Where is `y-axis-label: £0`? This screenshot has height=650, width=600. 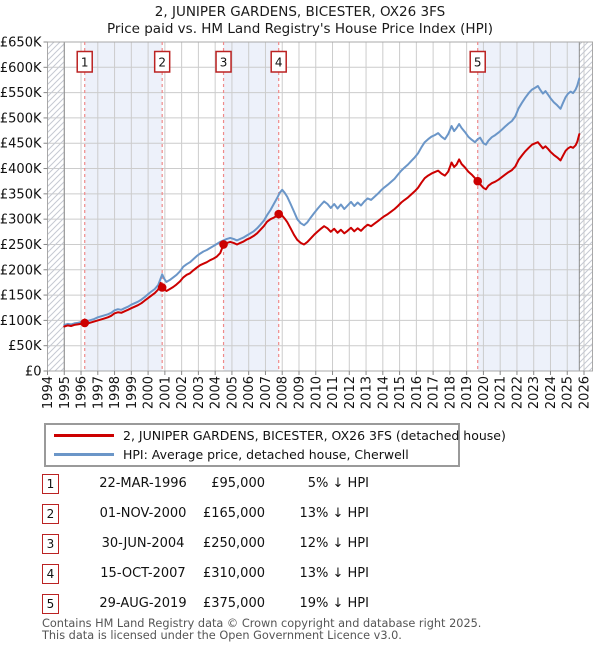
y-axis-label: £0 is located at coordinates (33, 372).